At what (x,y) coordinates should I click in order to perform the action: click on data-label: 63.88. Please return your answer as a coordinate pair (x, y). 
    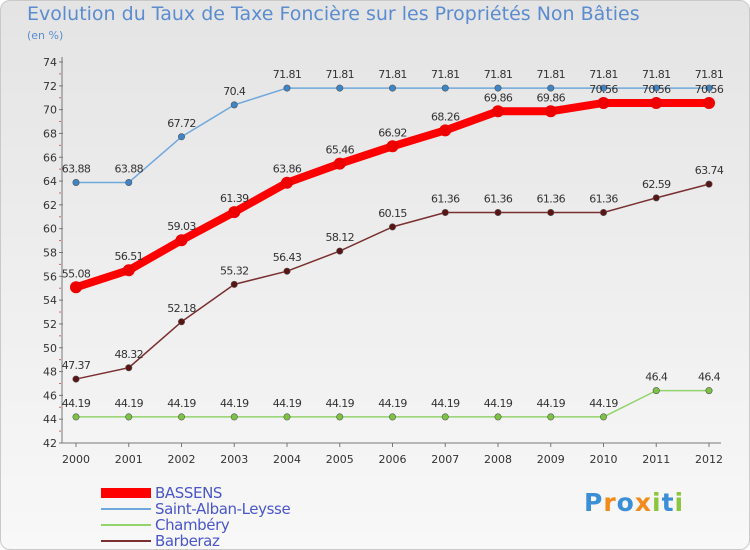
    Looking at the image, I should click on (129, 168).